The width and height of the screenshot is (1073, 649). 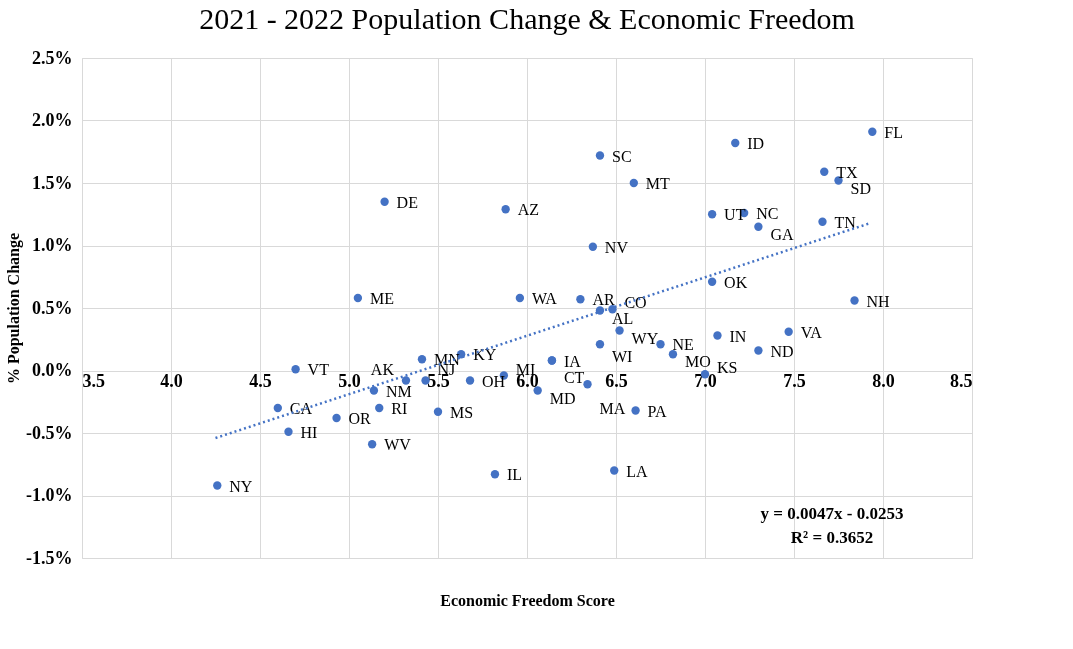 I want to click on data-label: AZ, so click(x=528, y=210).